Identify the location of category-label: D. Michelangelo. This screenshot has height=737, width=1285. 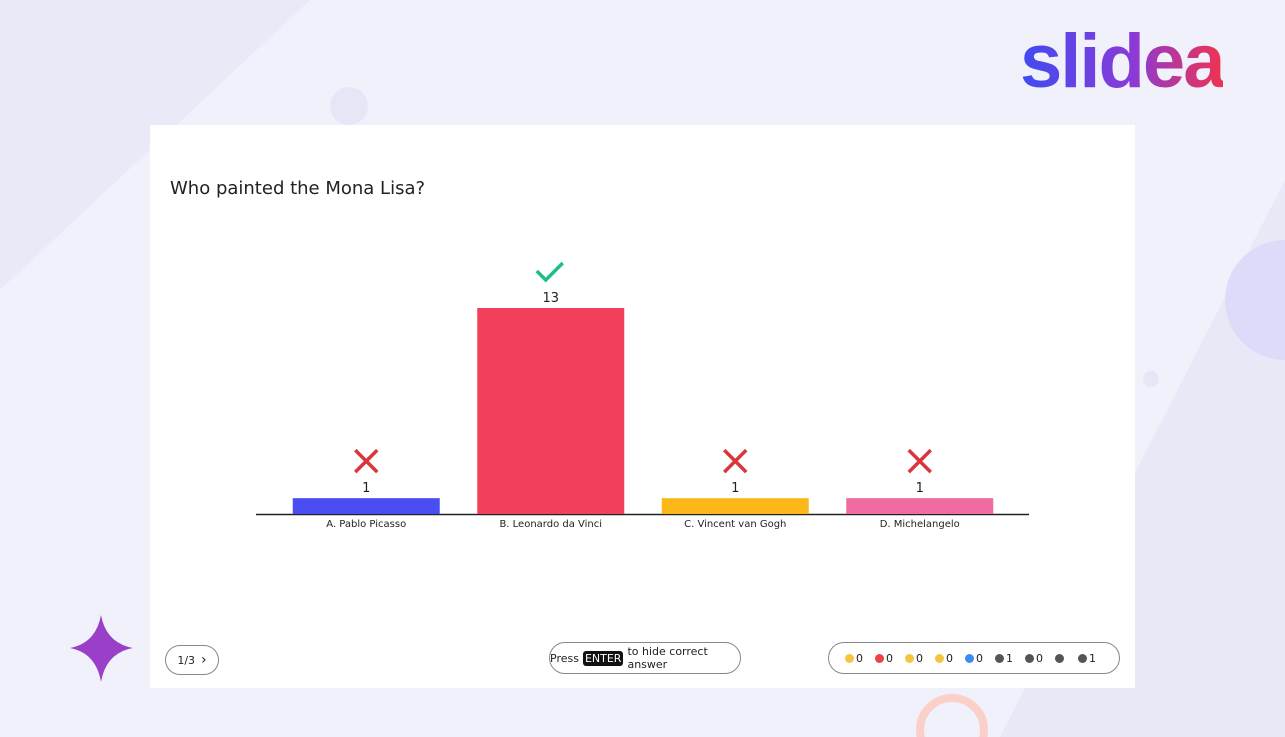
(920, 524).